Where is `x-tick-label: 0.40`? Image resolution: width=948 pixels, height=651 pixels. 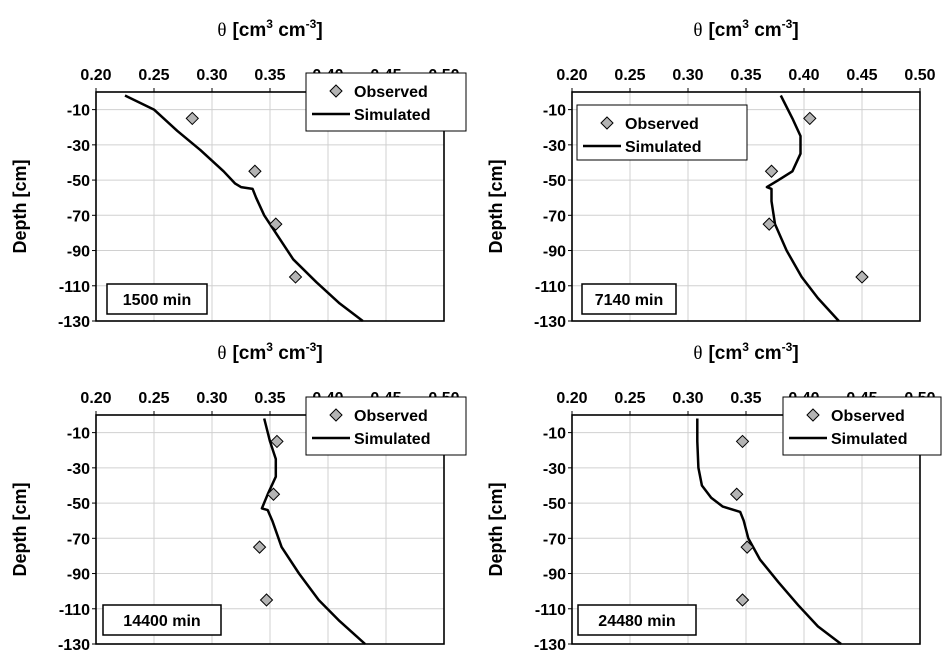
x-tick-label: 0.40 is located at coordinates (803, 75).